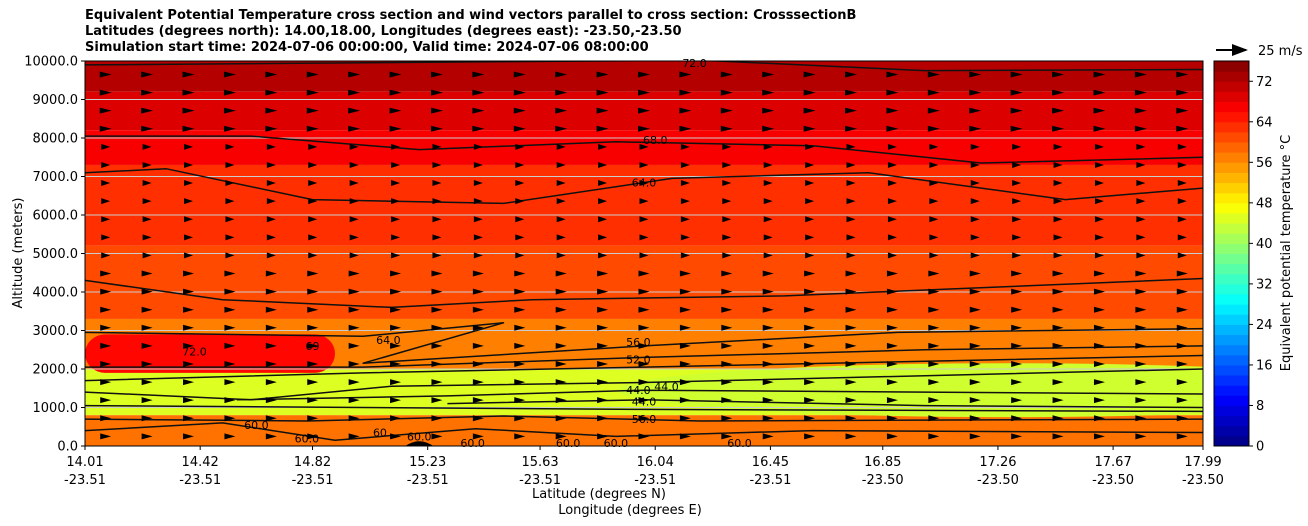 Image resolution: width=1308 pixels, height=526 pixels. I want to click on x-axis-label-longitude: Longitude (degrees E), so click(630, 510).